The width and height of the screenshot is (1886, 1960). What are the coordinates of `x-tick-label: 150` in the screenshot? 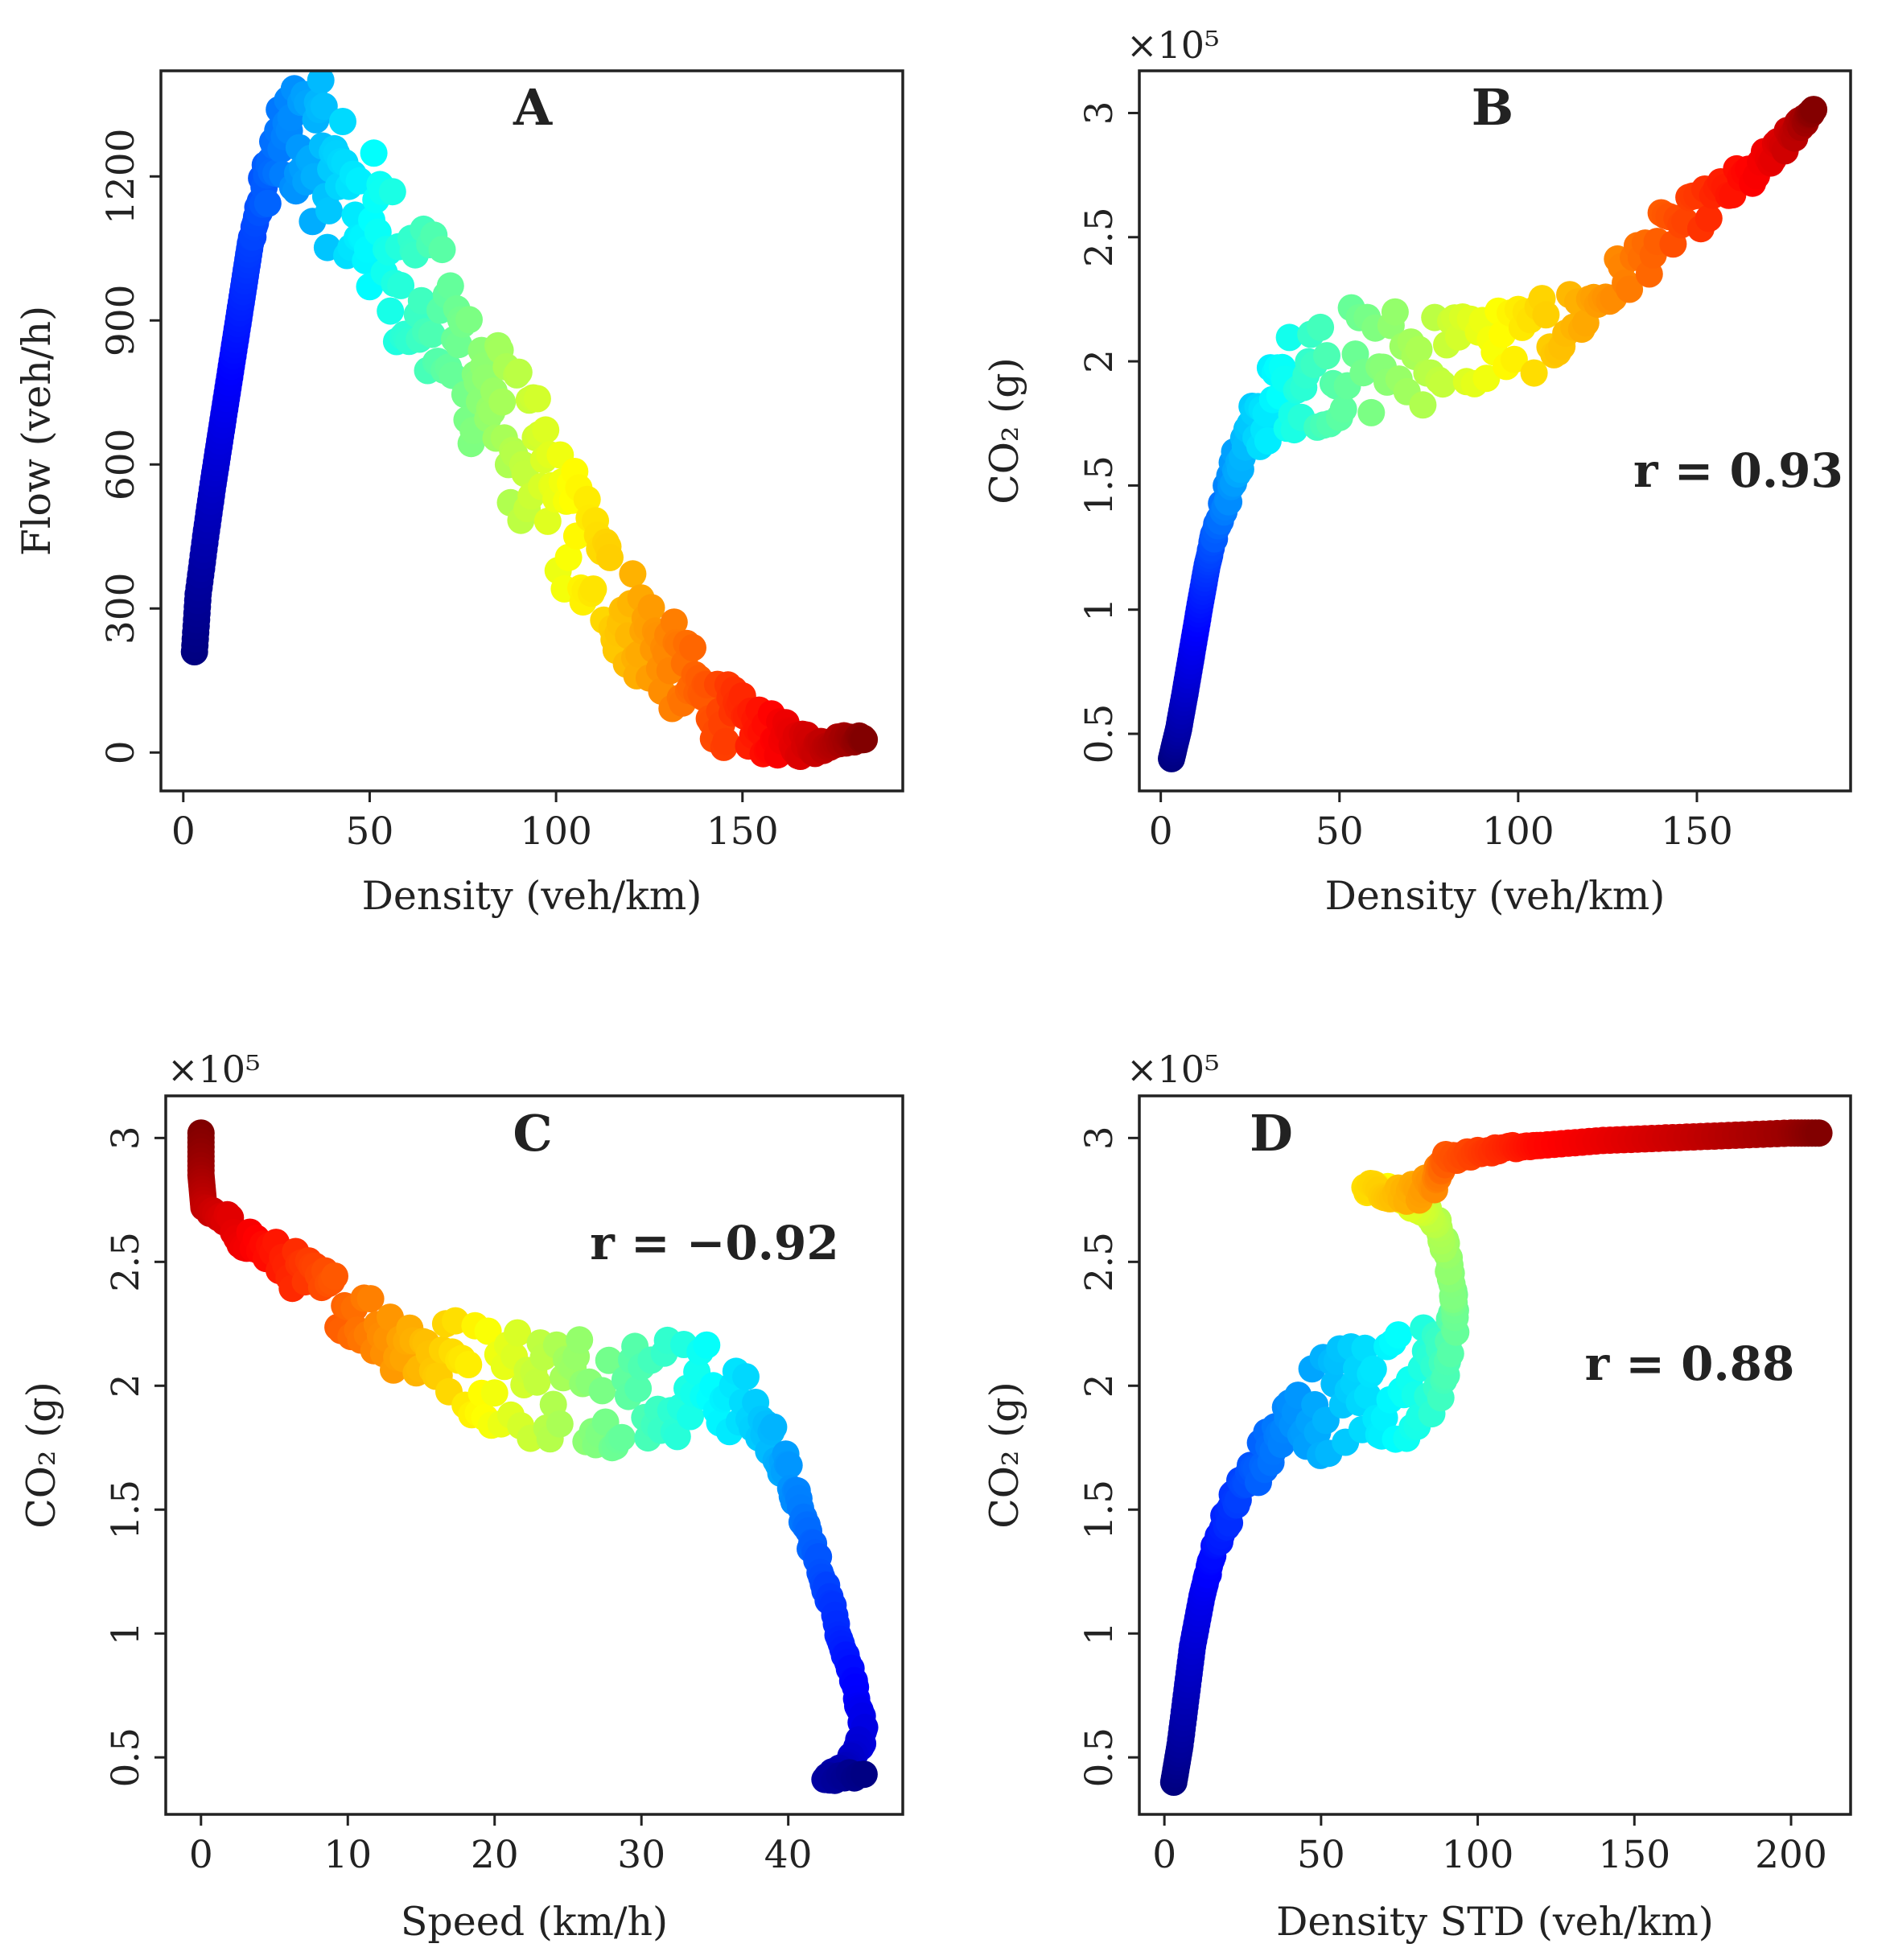 It's located at (1697, 831).